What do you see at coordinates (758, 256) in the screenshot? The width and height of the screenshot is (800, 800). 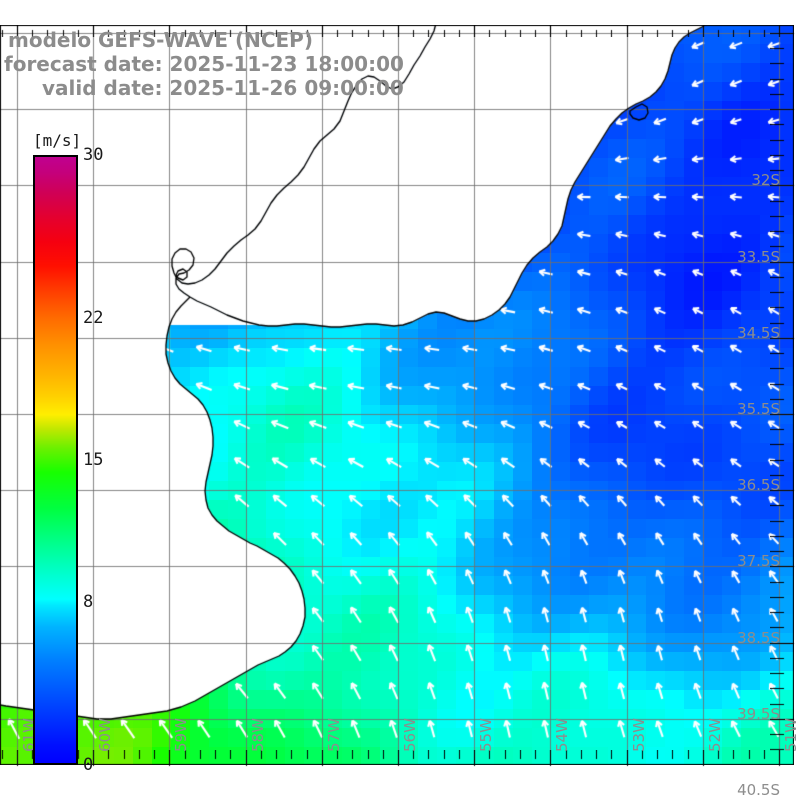 I see `lat-tick-label: 33.5S` at bounding box center [758, 256].